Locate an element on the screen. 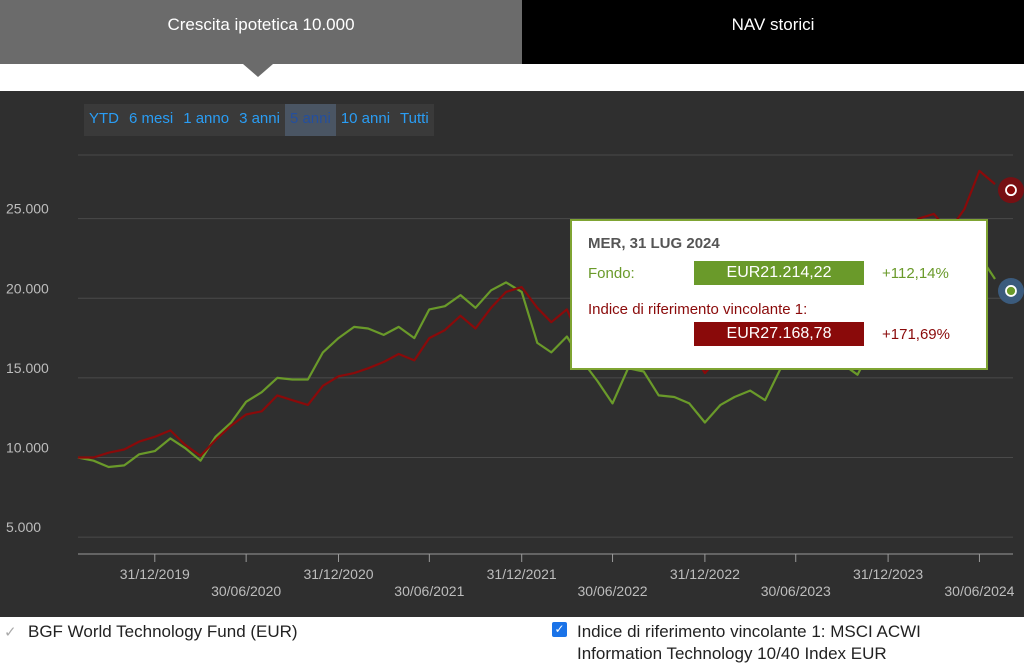  x-tick-label: 31/12/2020 is located at coordinates (338, 574).